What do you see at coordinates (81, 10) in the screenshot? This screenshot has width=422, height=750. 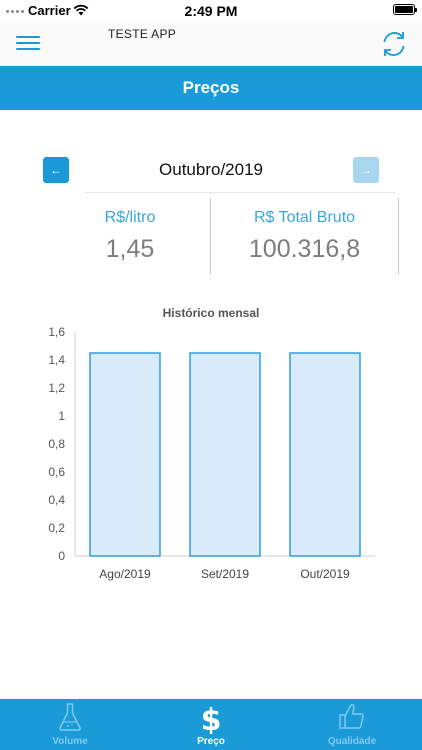 I see `wifi-icon` at bounding box center [81, 10].